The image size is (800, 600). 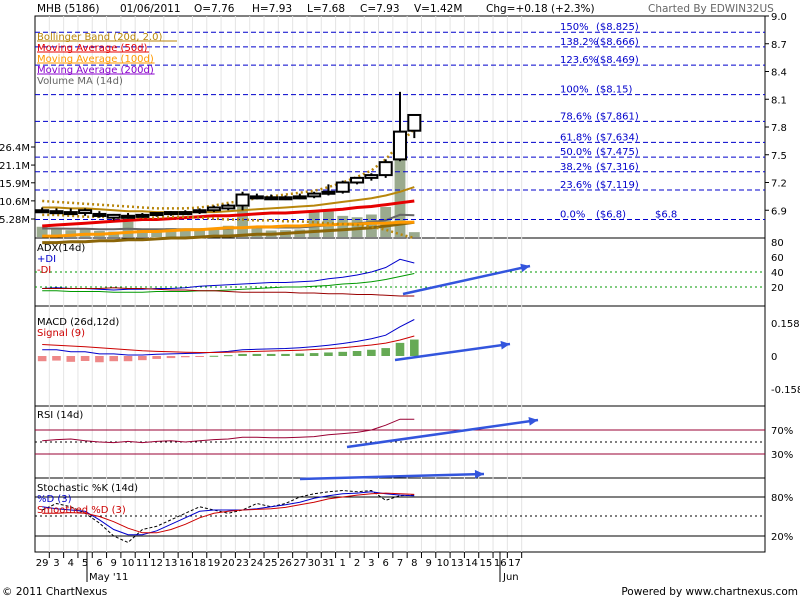 What do you see at coordinates (271, 563) in the screenshot?
I see `x-day-label: 25` at bounding box center [271, 563].